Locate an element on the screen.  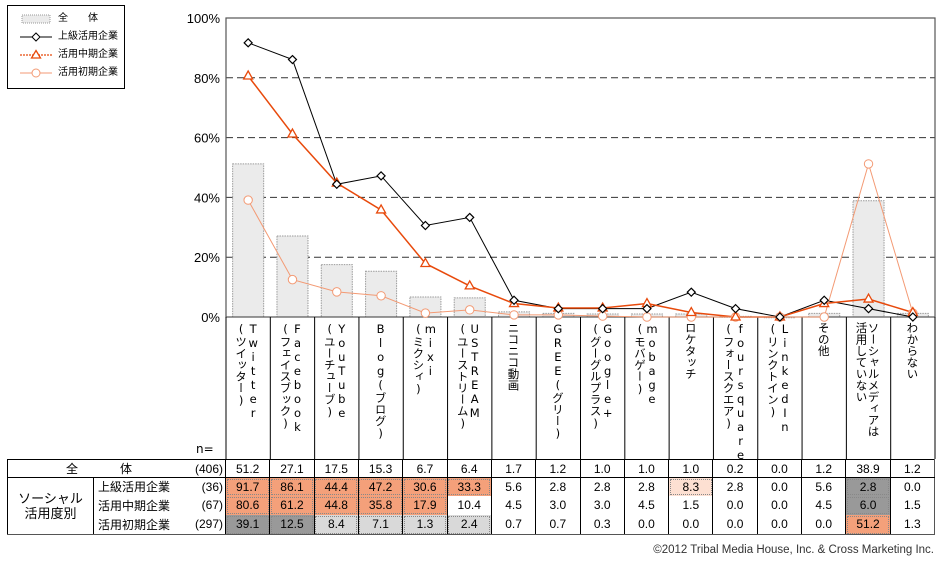
category-label: Blog(ブログ) is located at coordinates (380, 381).